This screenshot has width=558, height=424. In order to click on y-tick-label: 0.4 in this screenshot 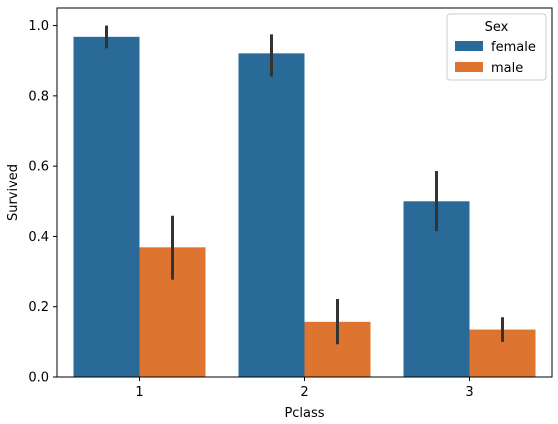, I will do `click(38, 237)`.